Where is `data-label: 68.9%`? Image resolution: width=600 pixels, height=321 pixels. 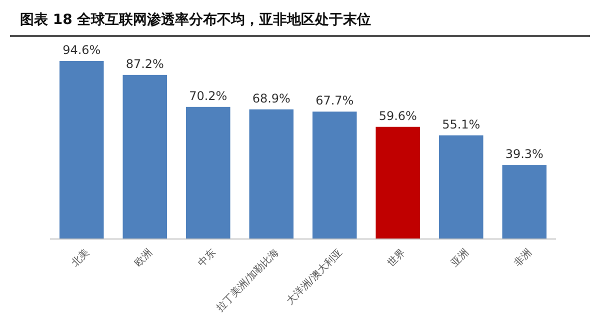
data-label: 68.9% is located at coordinates (271, 98).